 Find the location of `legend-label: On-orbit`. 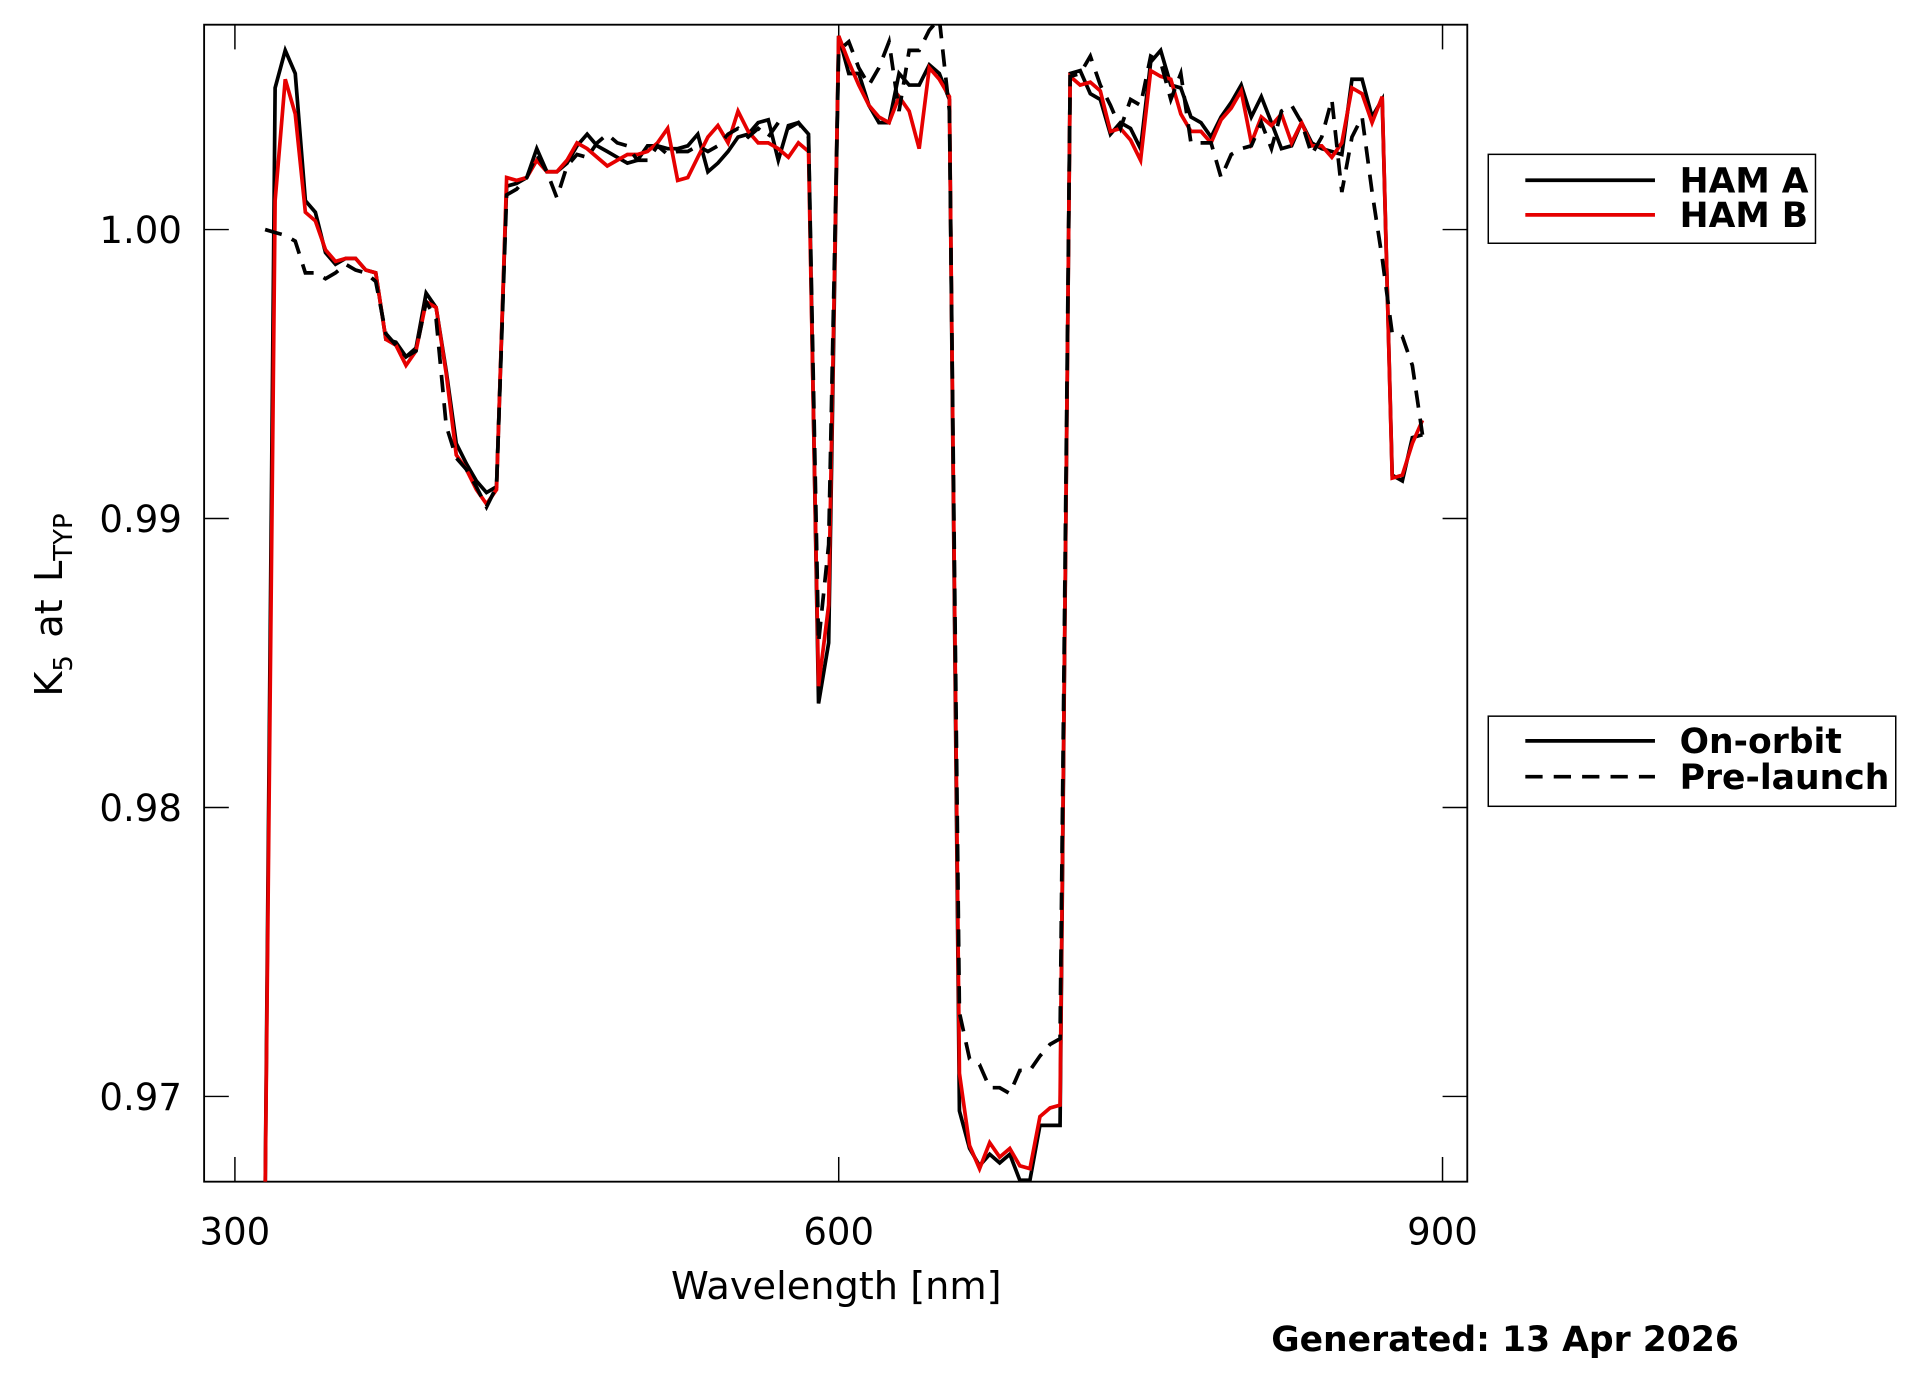

legend-label: On-orbit is located at coordinates (1761, 742).